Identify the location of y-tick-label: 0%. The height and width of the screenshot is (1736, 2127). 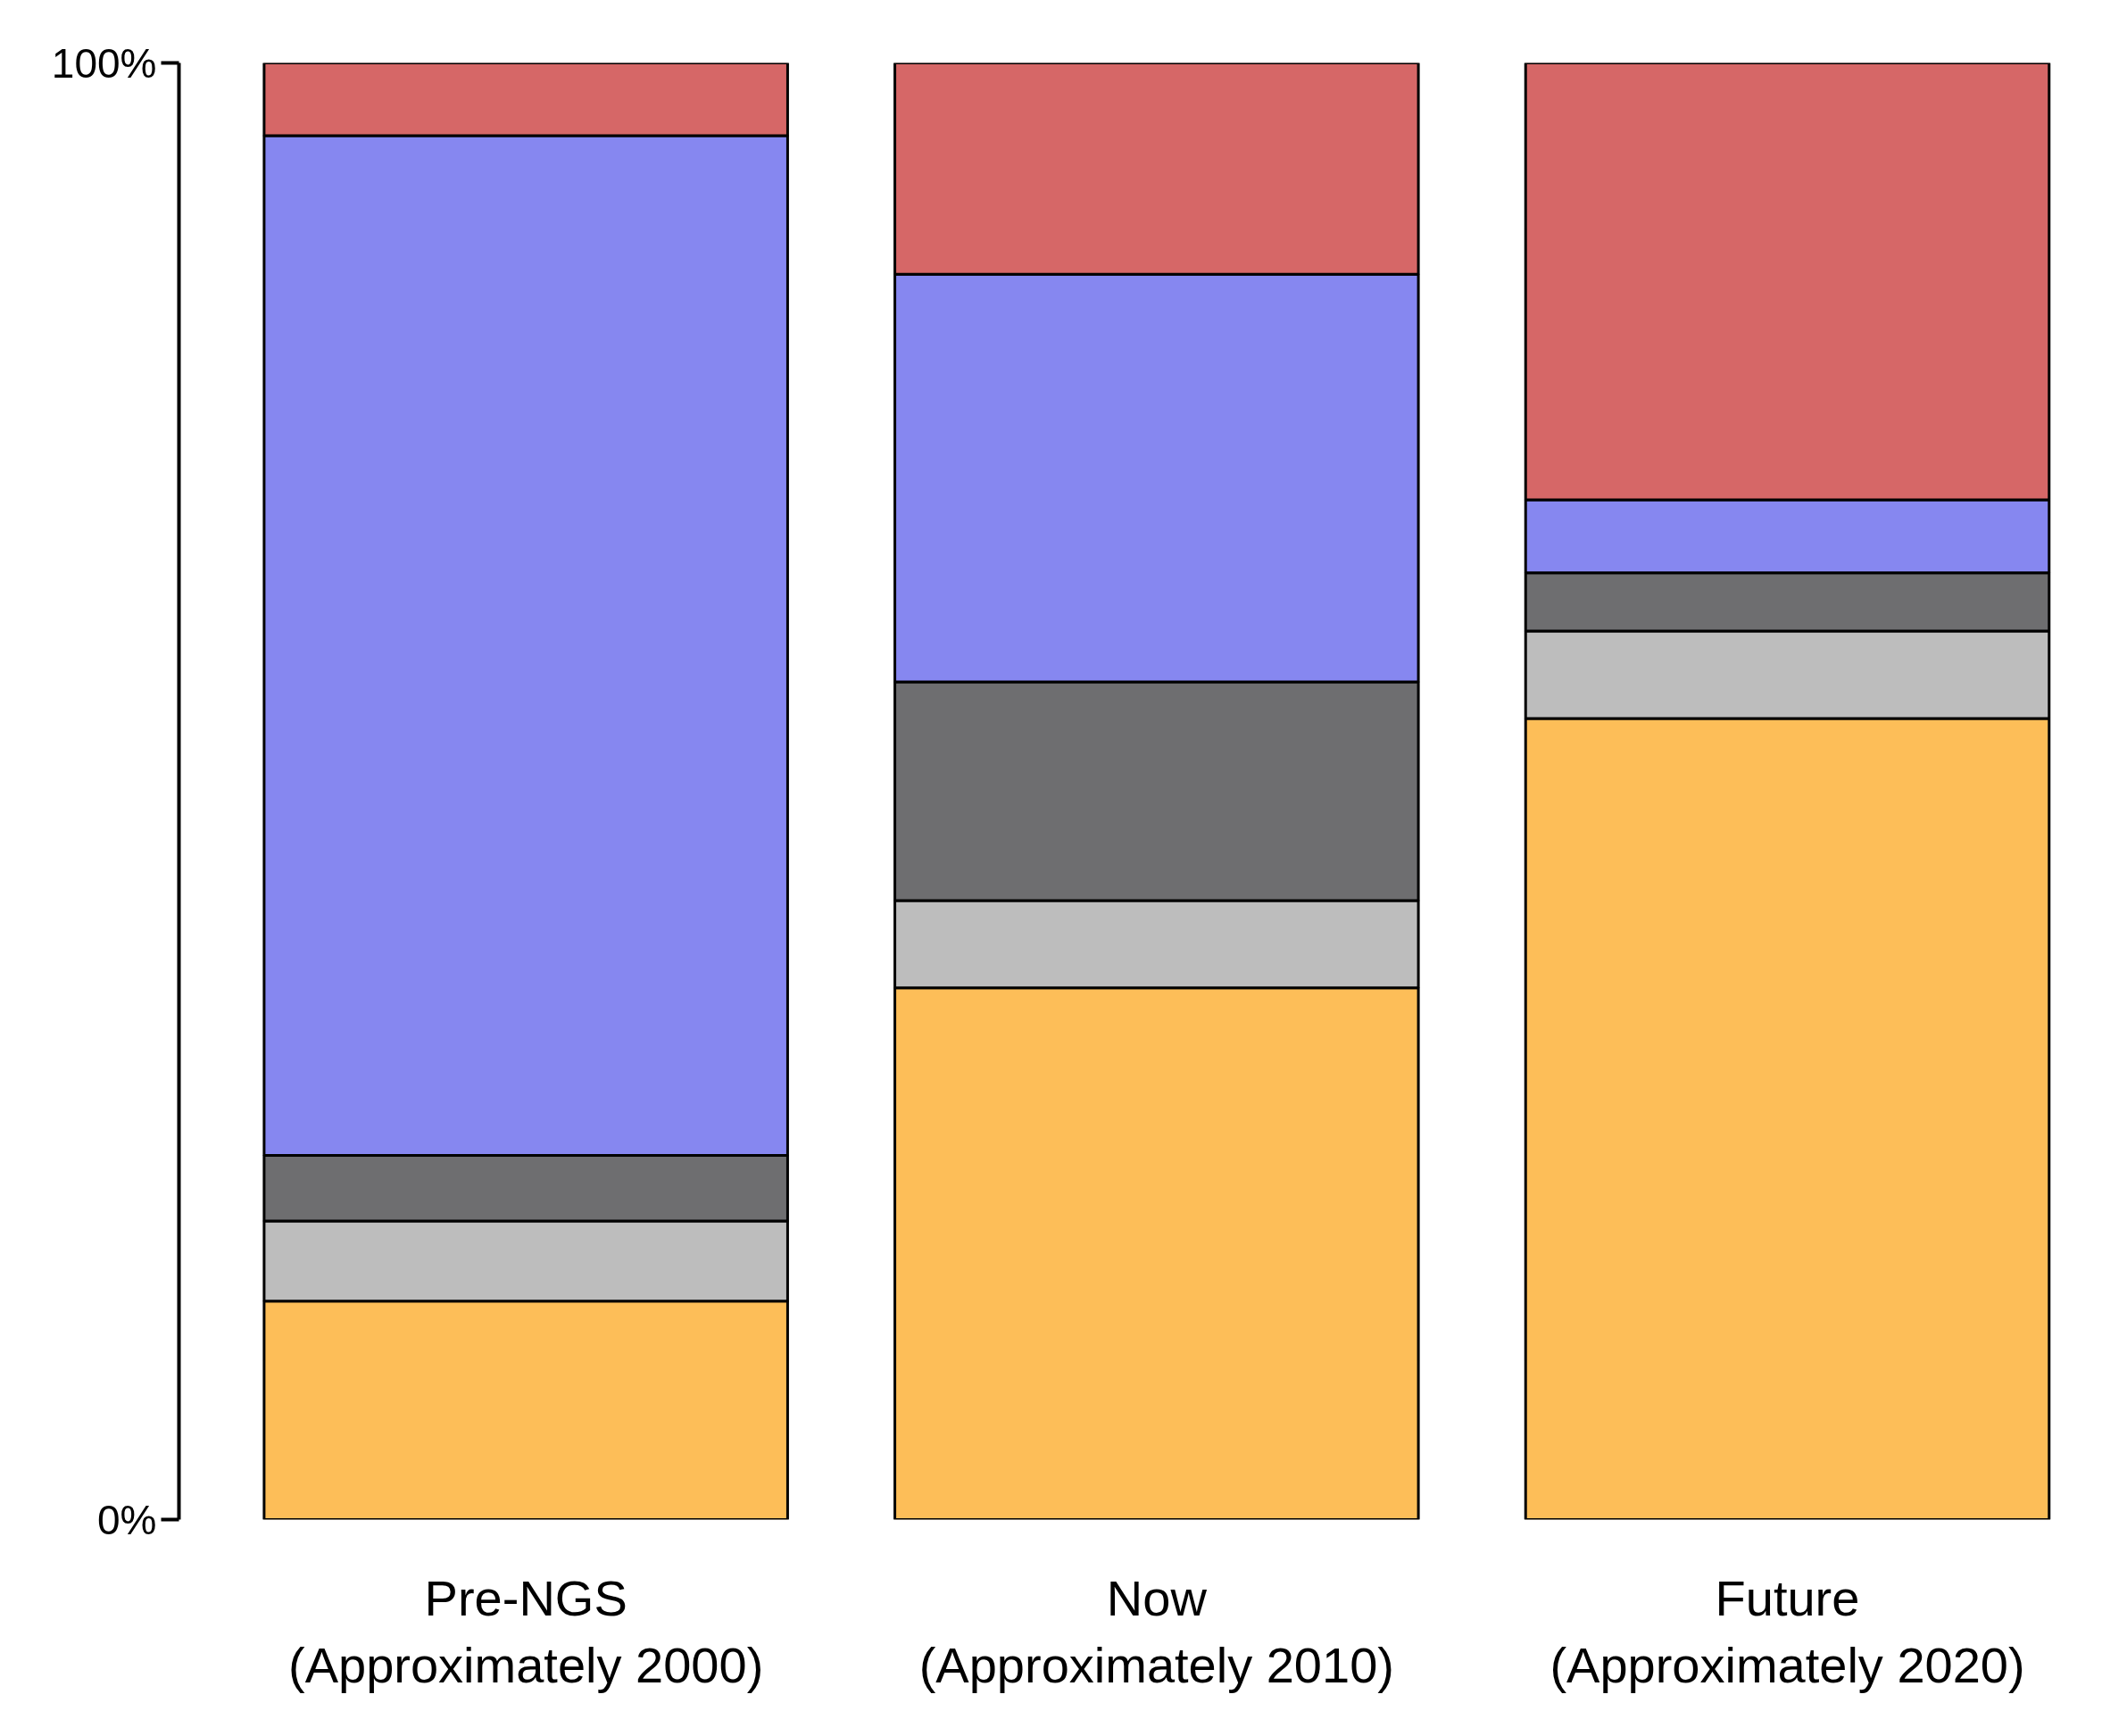
(127, 1519).